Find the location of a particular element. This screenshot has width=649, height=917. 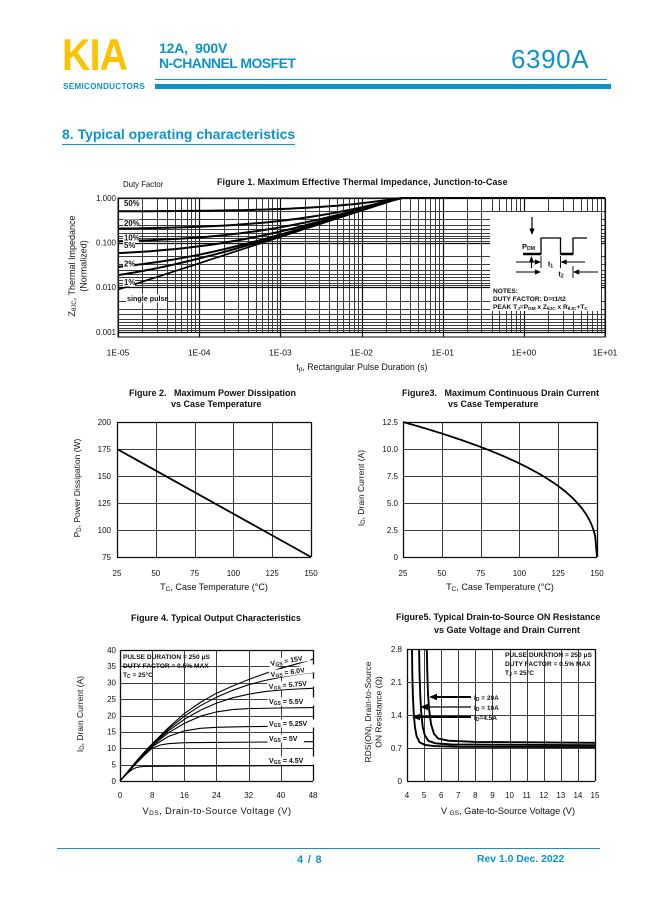

svg-text: 30 is located at coordinates (111, 683).